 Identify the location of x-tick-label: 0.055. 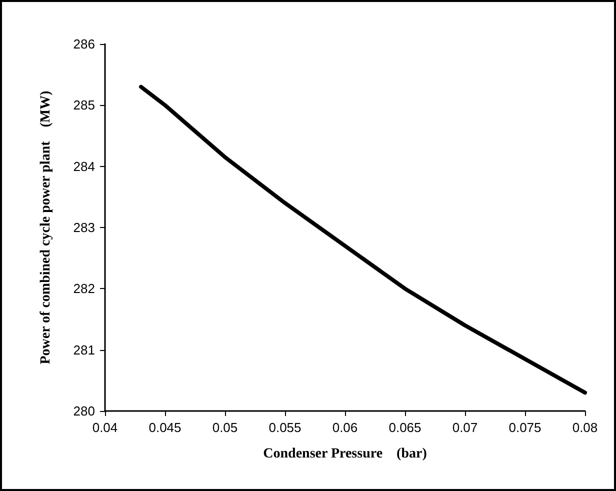
(285, 427).